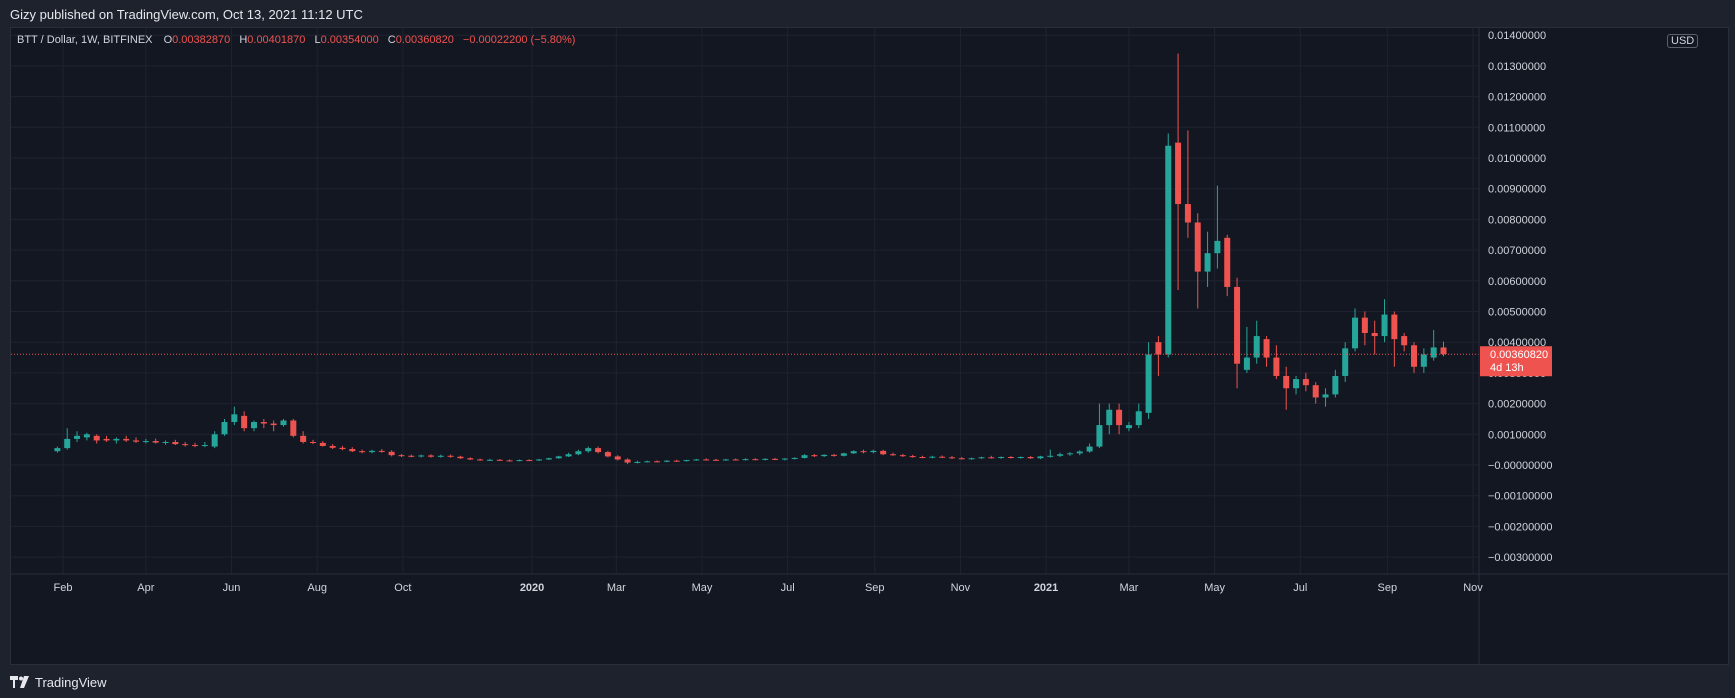  I want to click on footer: TradingView, so click(58, 682).